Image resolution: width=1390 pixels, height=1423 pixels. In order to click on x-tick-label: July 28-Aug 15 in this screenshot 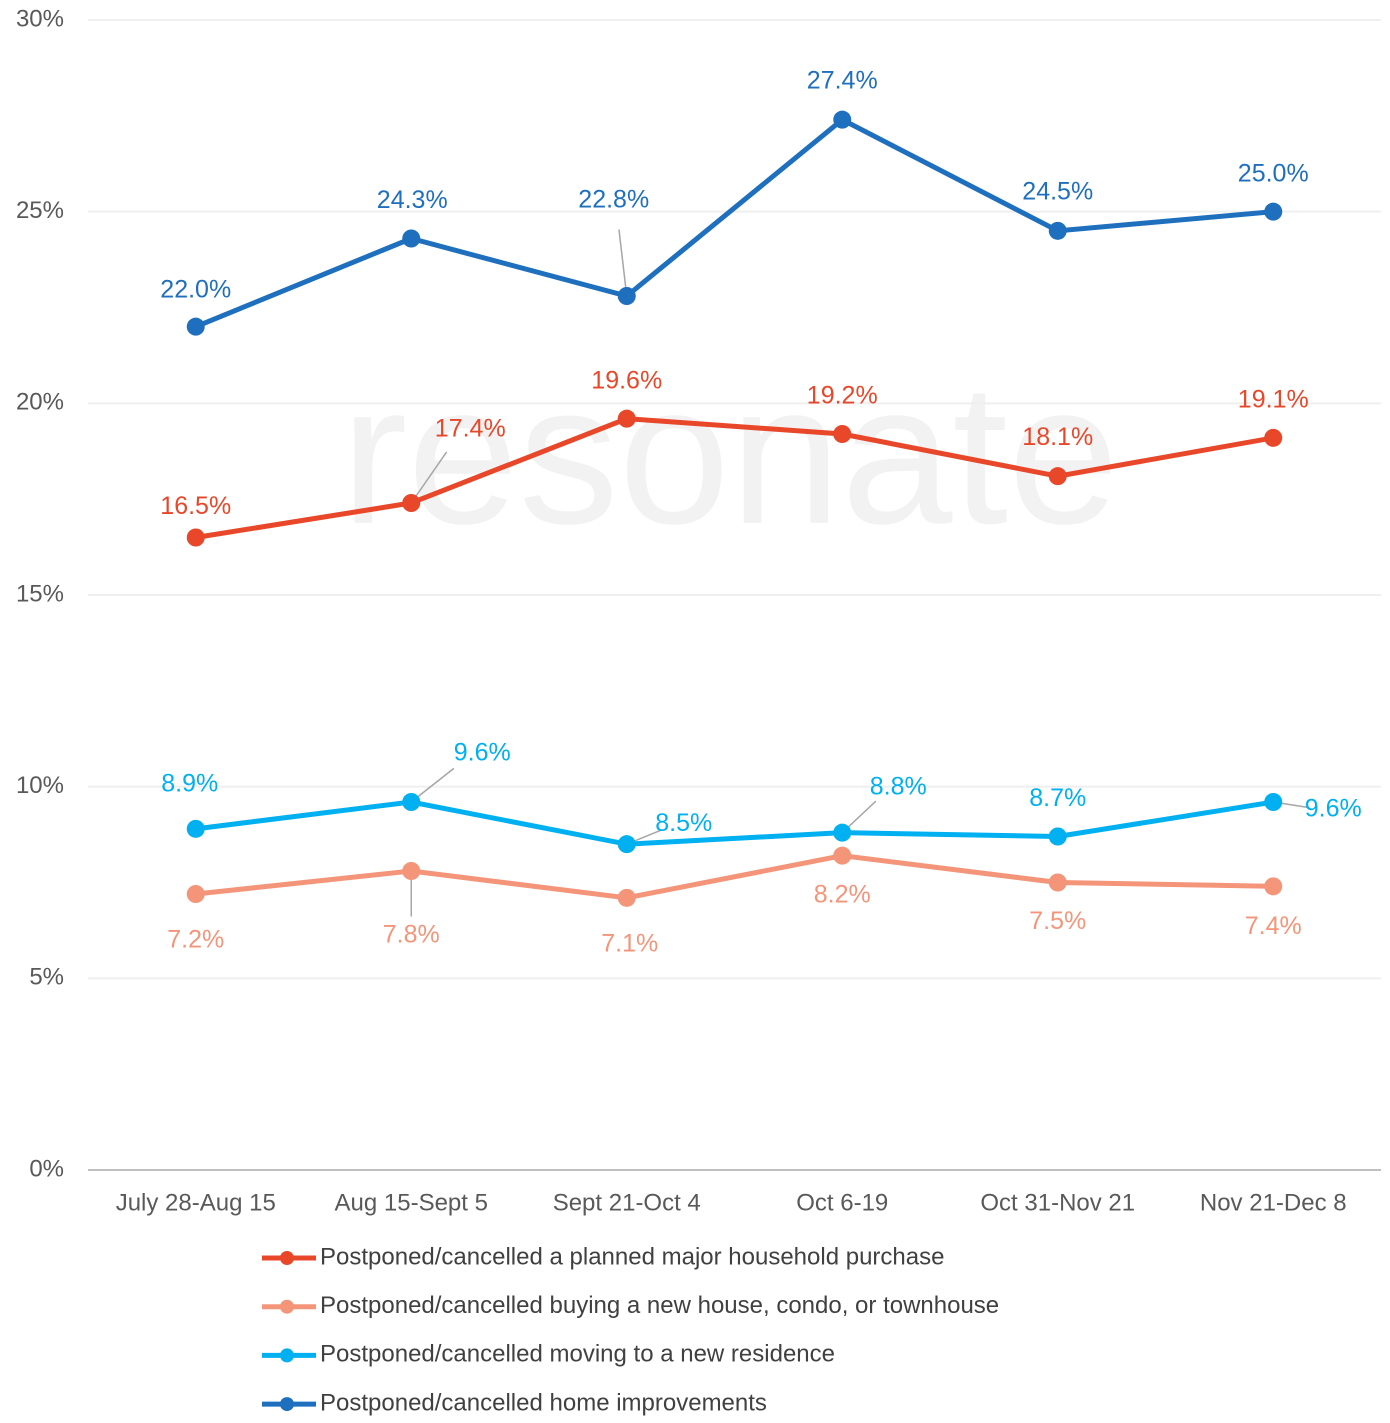, I will do `click(196, 1202)`.